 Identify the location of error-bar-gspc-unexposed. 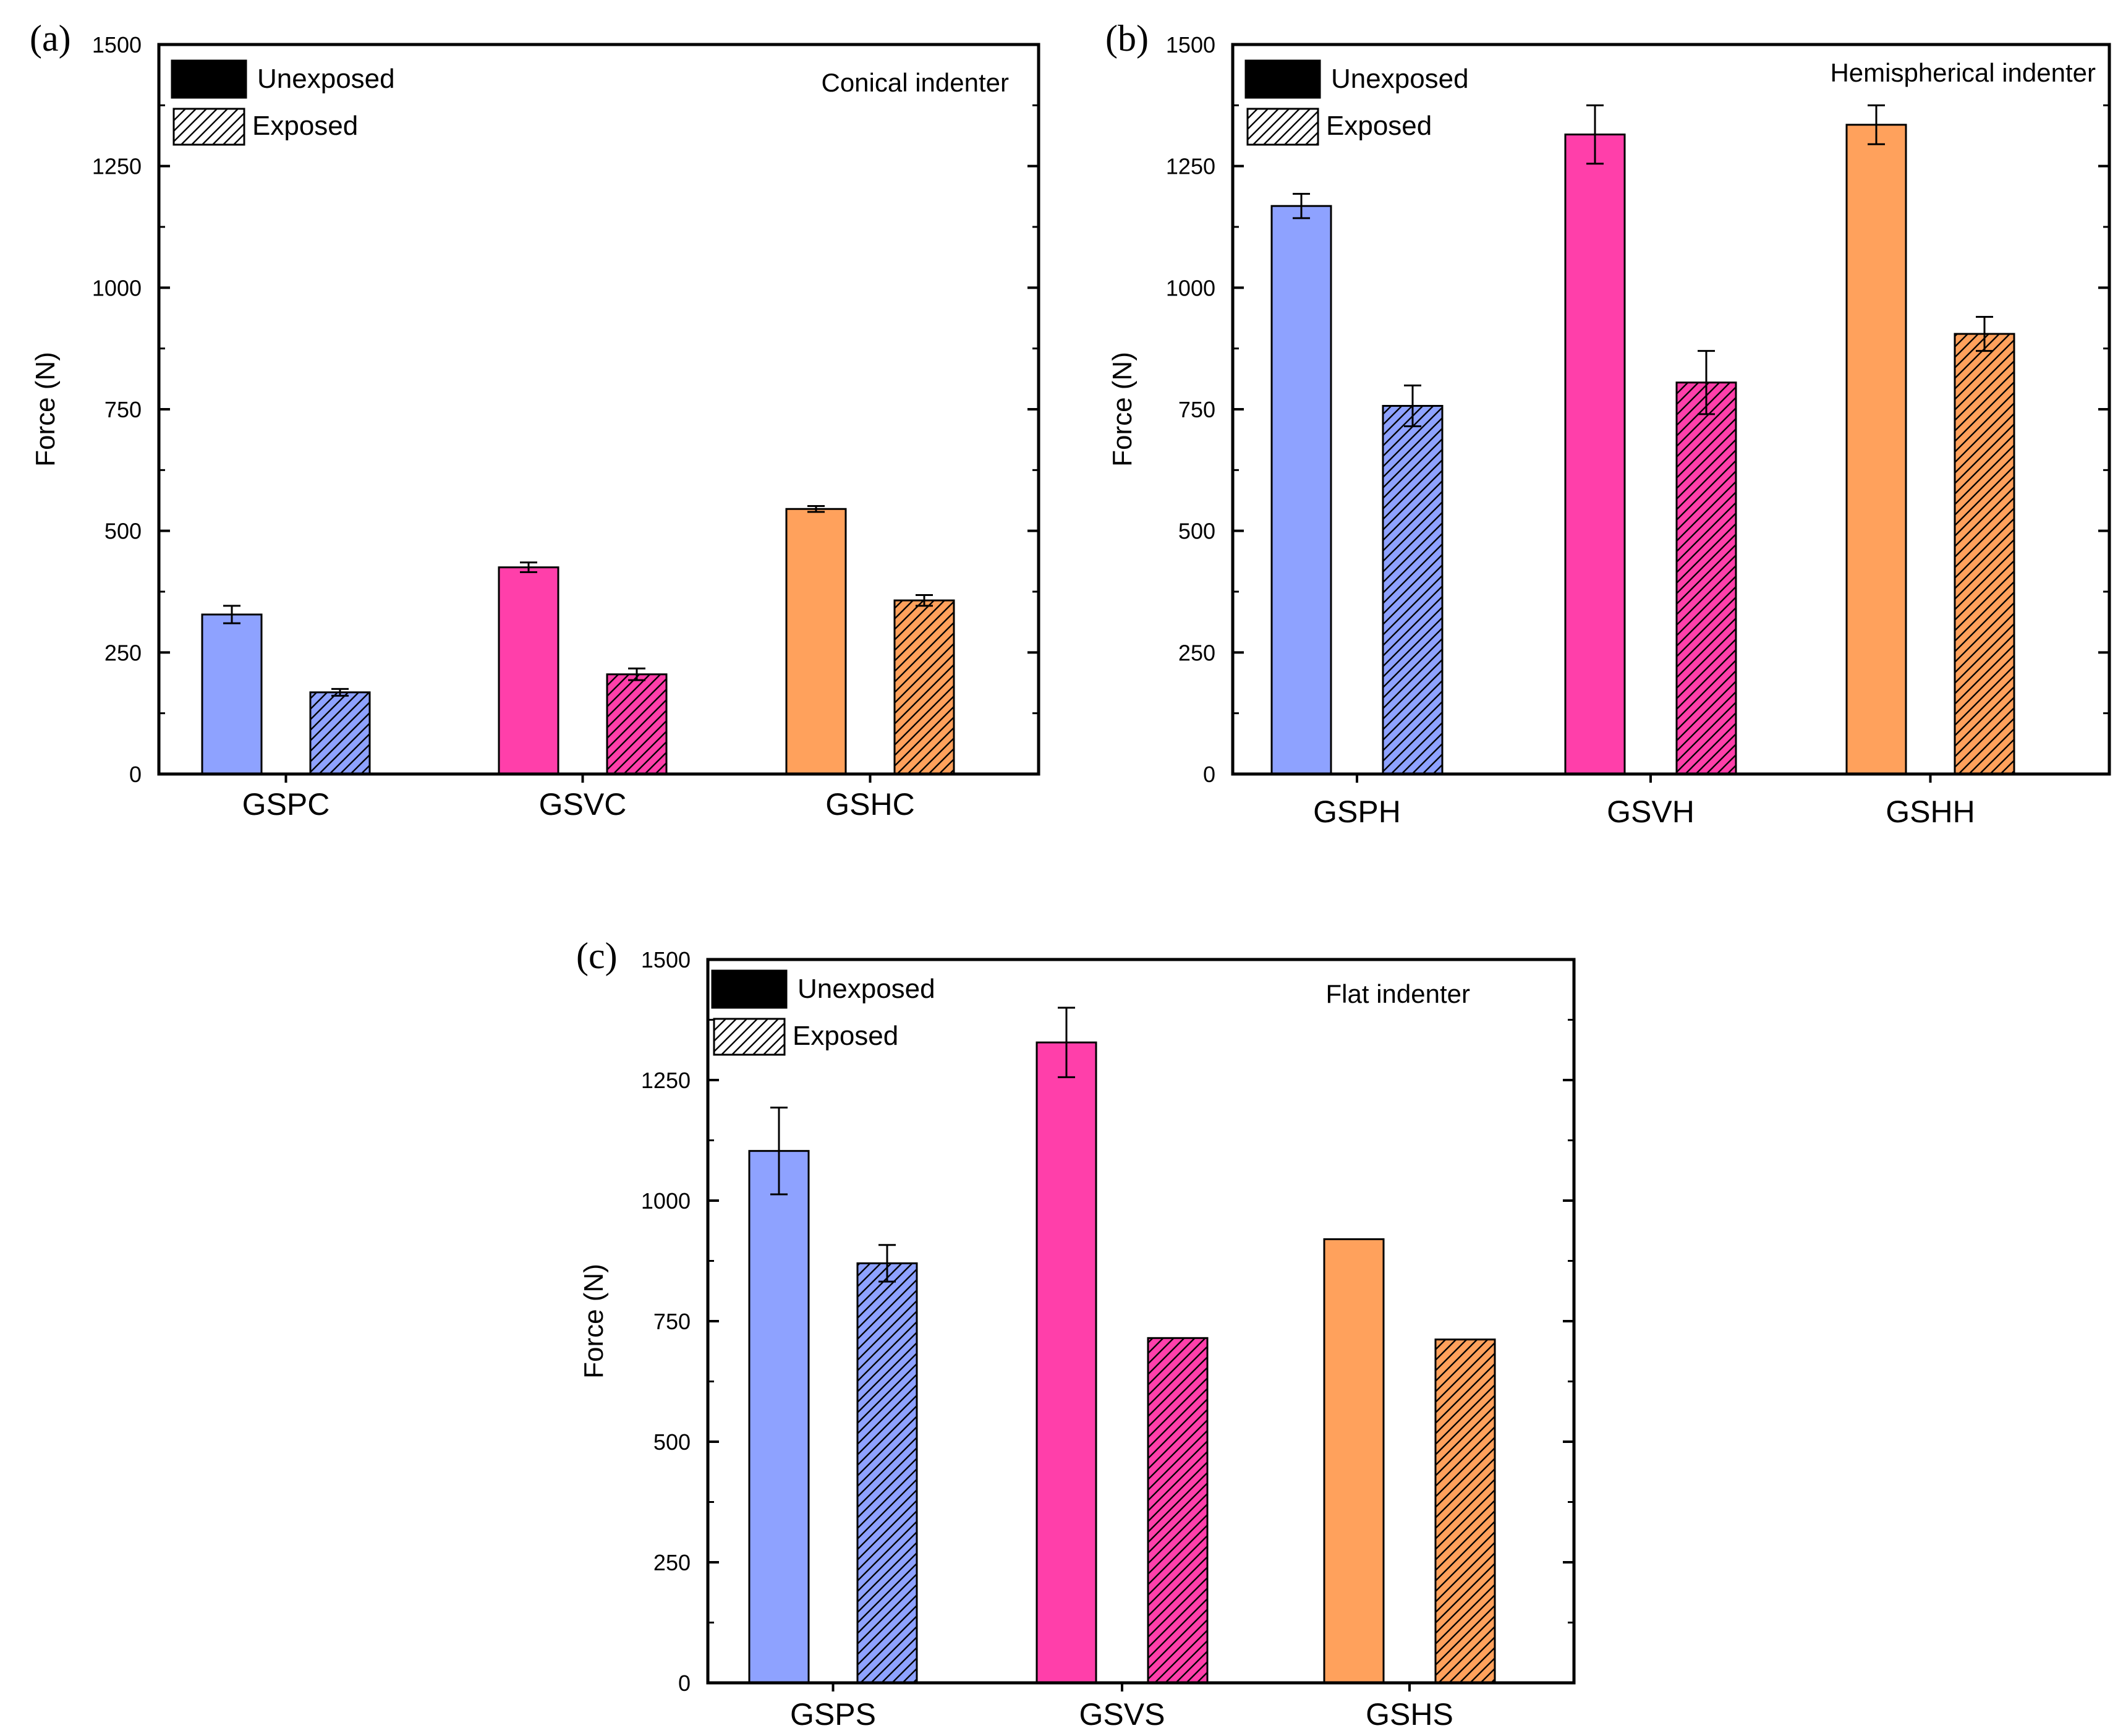
(231, 614).